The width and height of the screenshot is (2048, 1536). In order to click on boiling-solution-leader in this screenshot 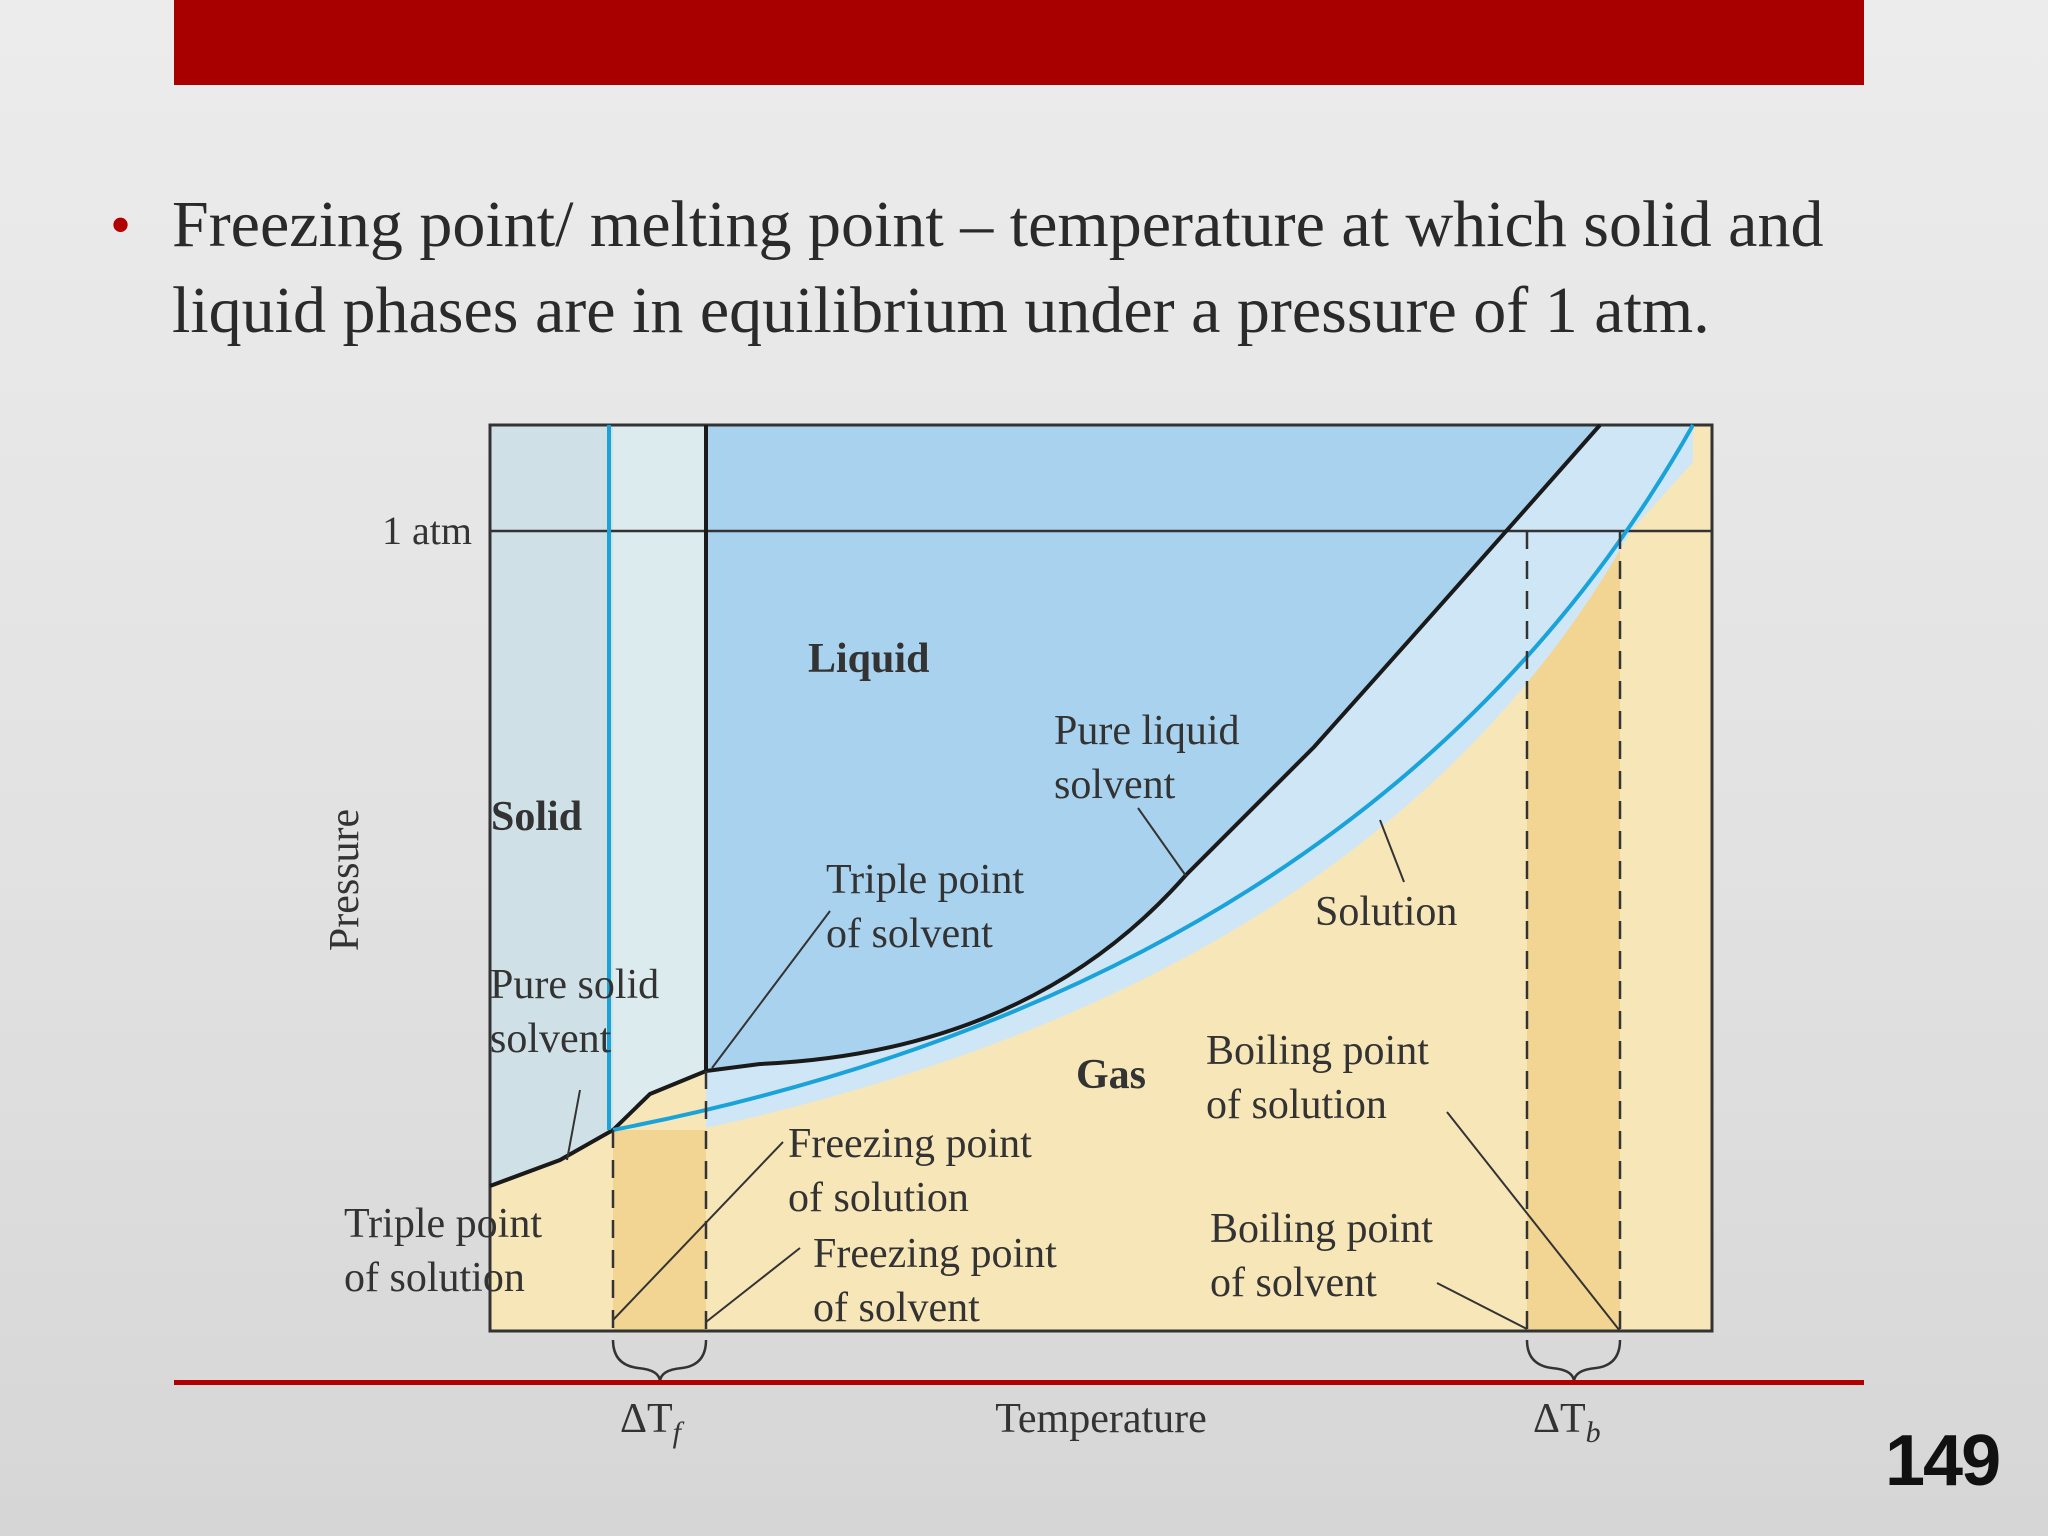, I will do `click(1533, 1221)`.